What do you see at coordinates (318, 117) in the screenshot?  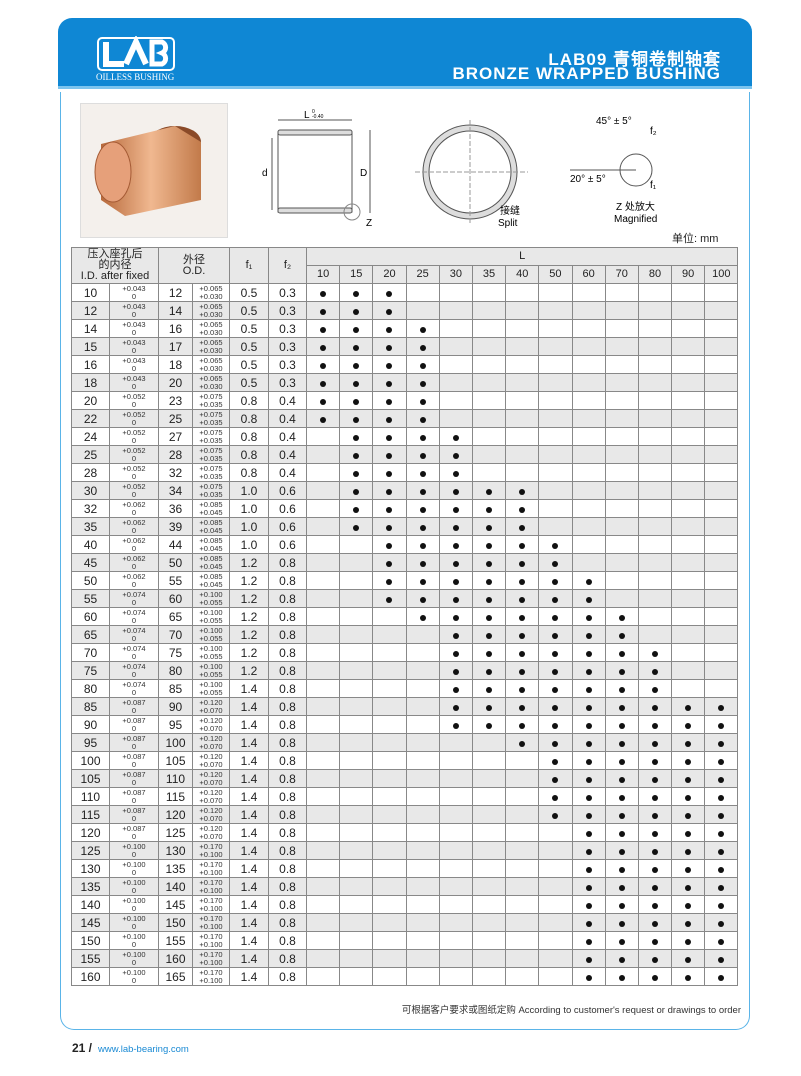 I see `length-tol-lo: -0.40` at bounding box center [318, 117].